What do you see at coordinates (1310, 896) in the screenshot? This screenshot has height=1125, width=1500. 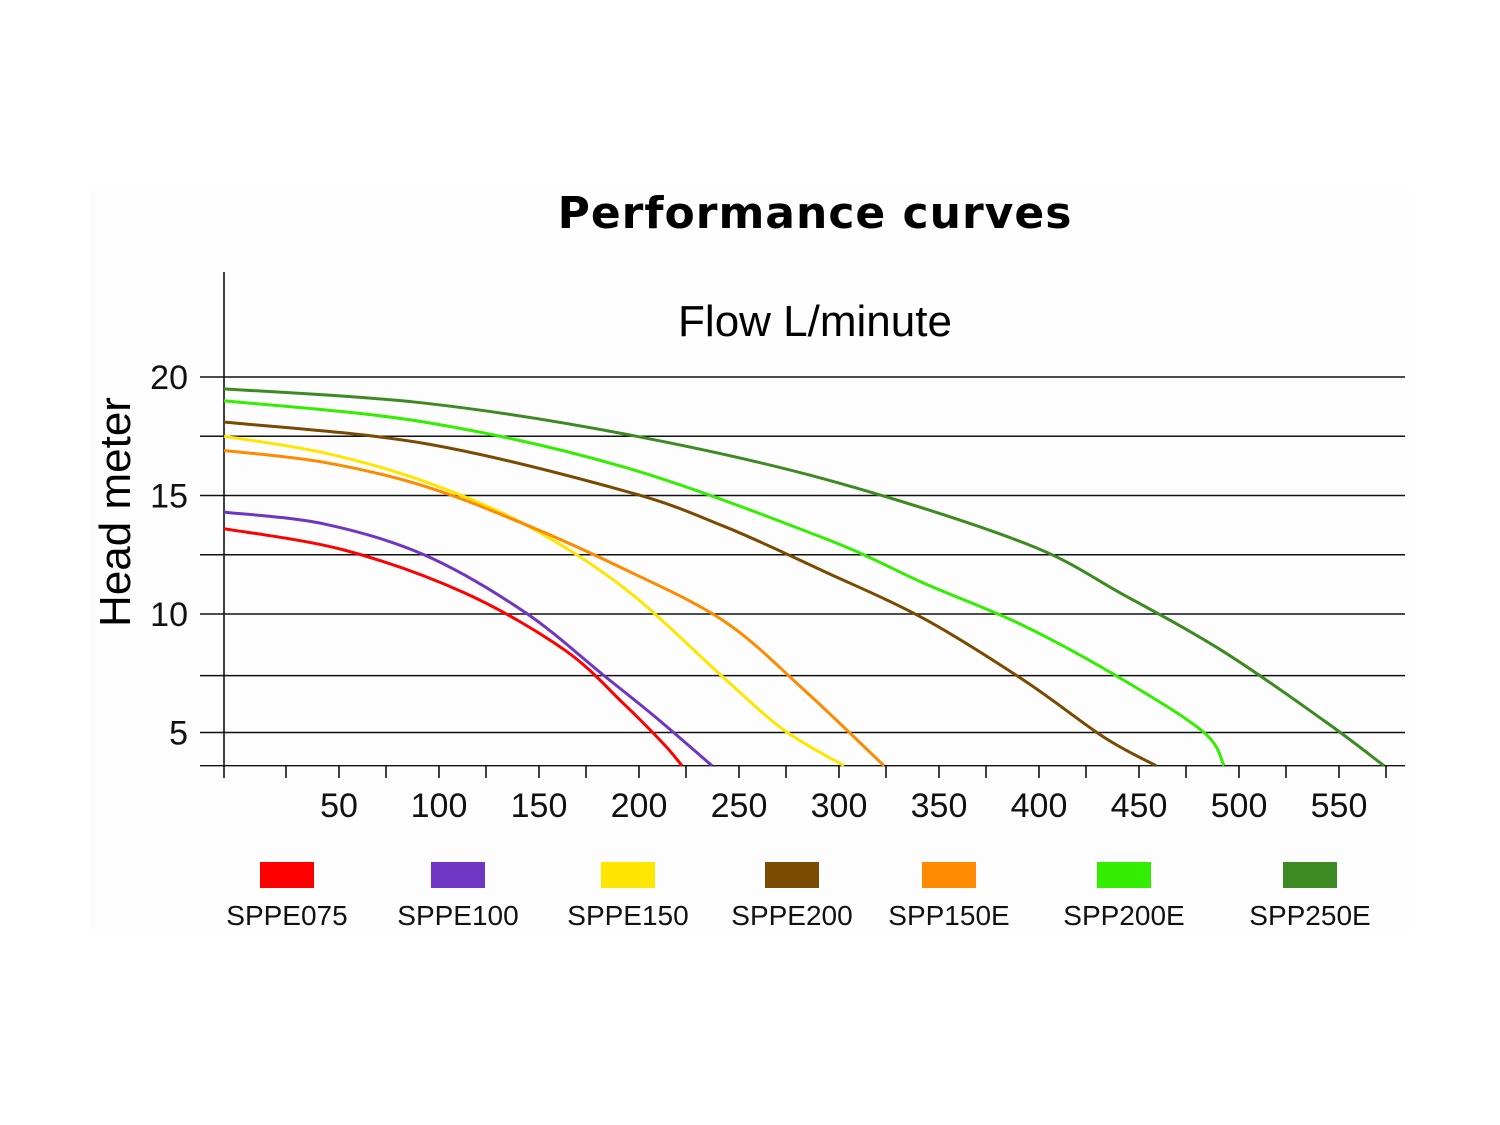 I see `legend-item-spp250e: SPP250E` at bounding box center [1310, 896].